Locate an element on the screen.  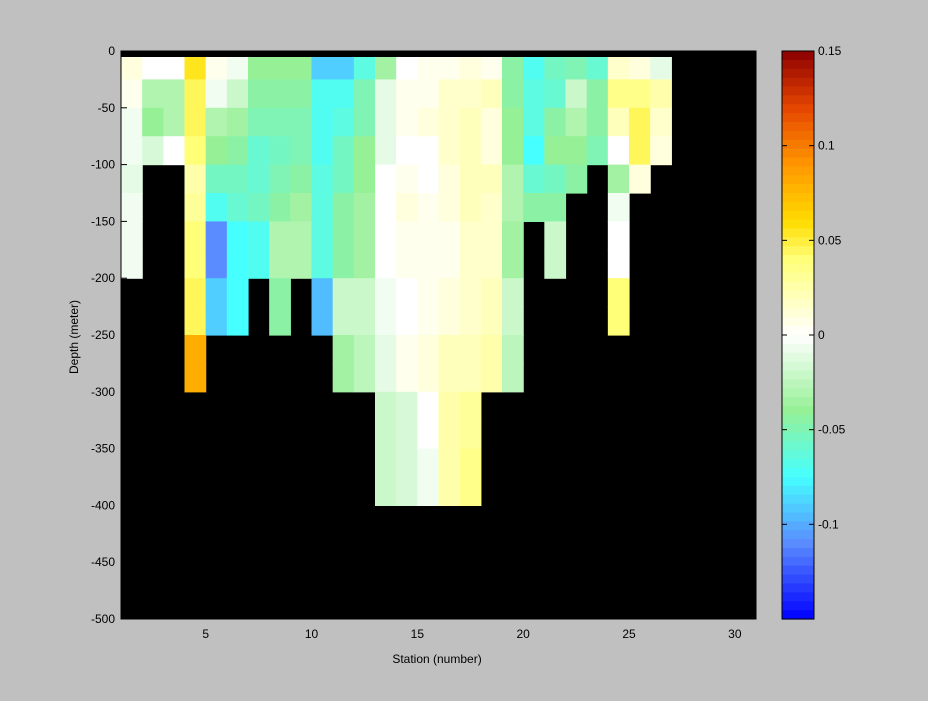
x-tick-label: 5 is located at coordinates (205, 634).